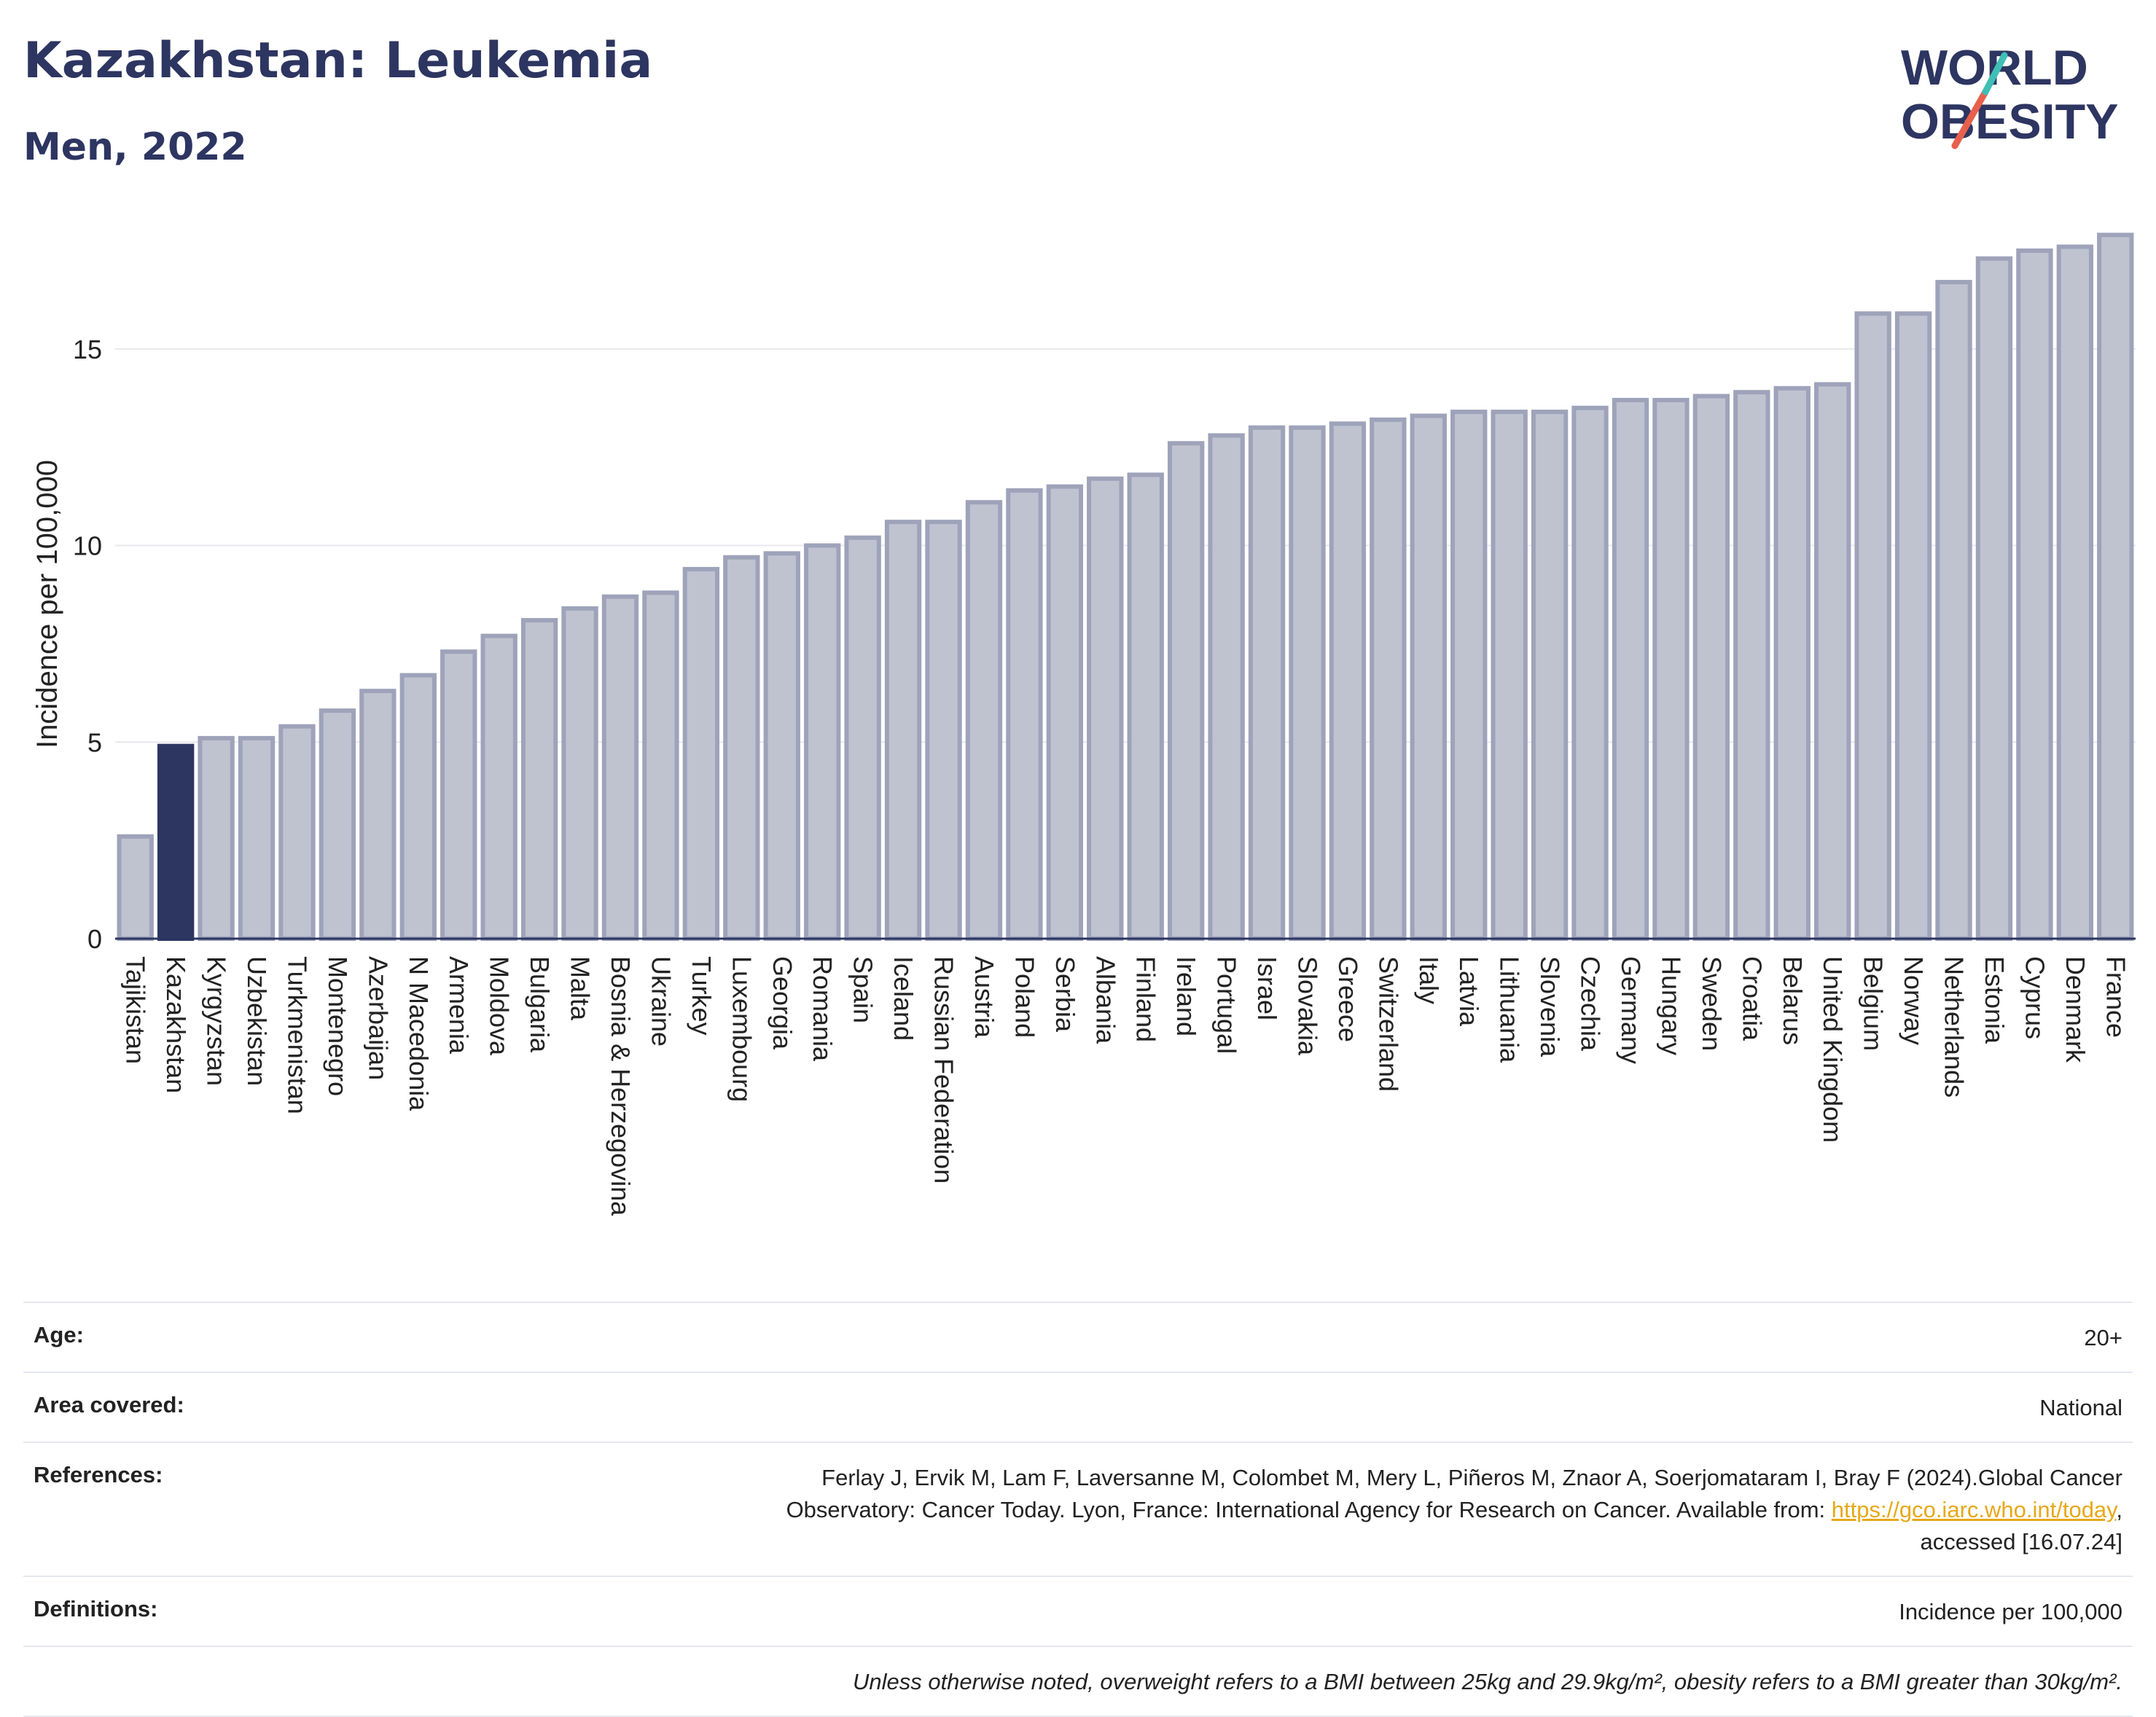 This screenshot has width=2156, height=1717. I want to click on area-value: National, so click(2081, 1407).